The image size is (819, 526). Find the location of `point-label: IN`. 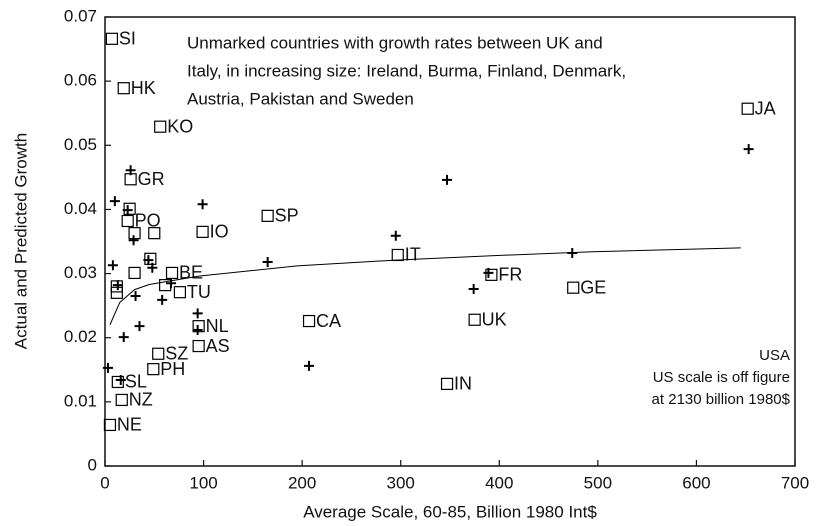

point-label: IN is located at coordinates (463, 384).